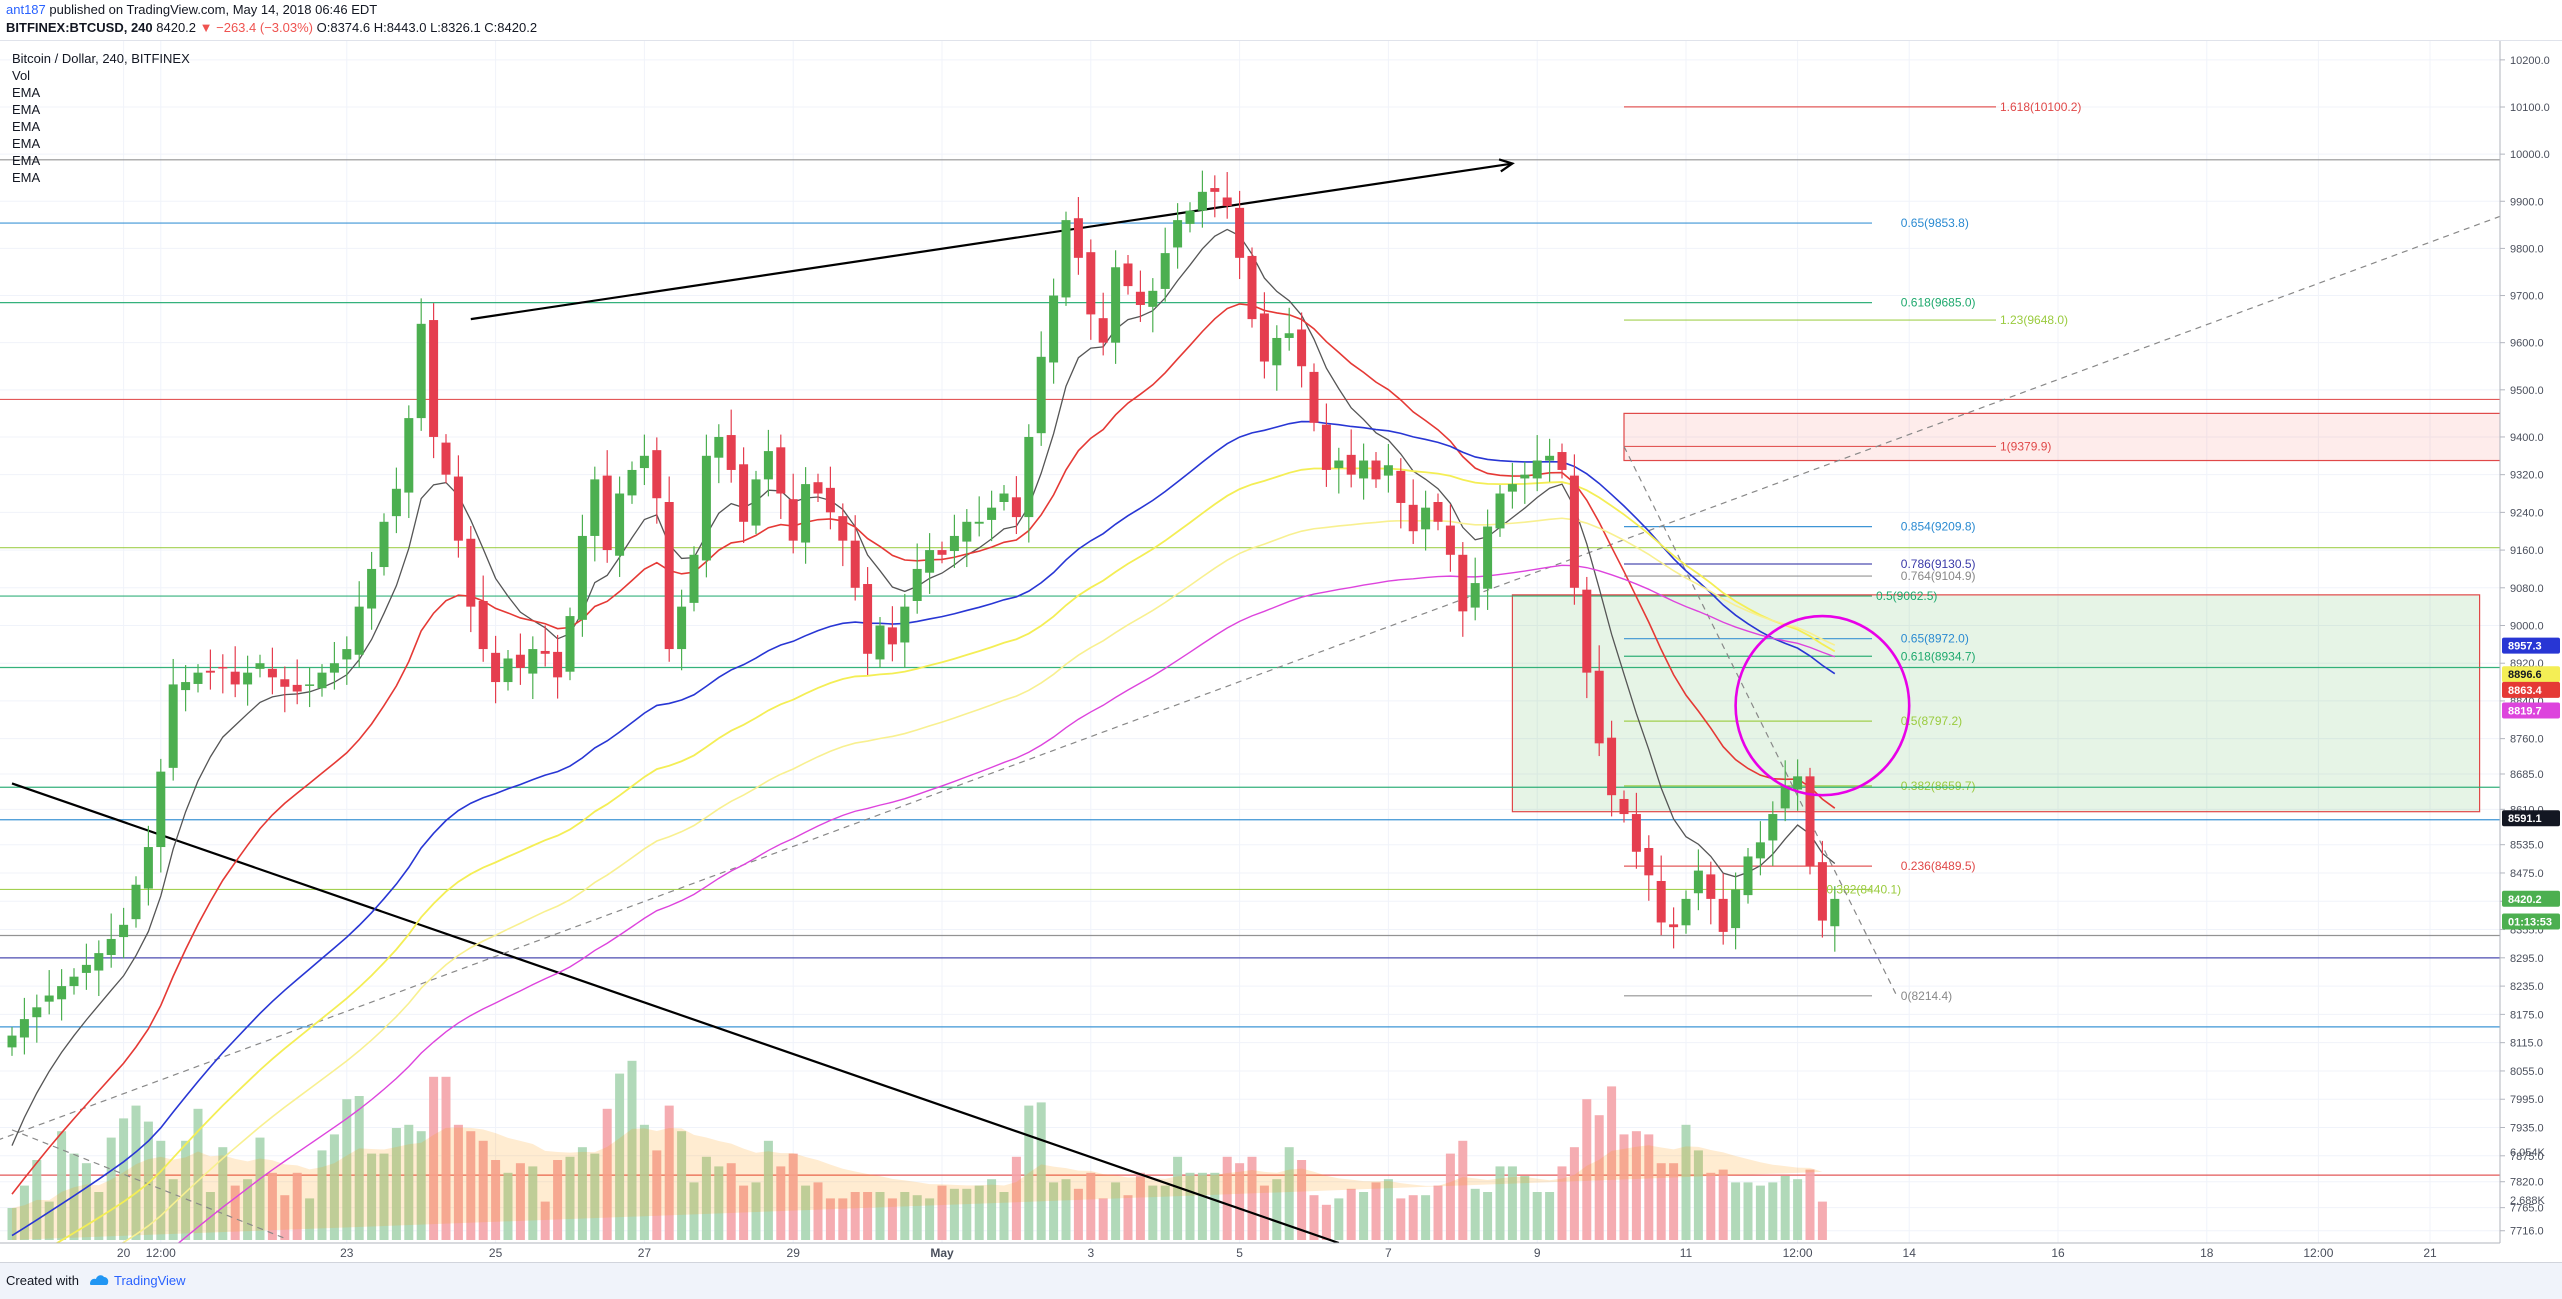 The height and width of the screenshot is (1299, 2562). I want to click on price-tag-label: 8896.6, so click(2525, 675).